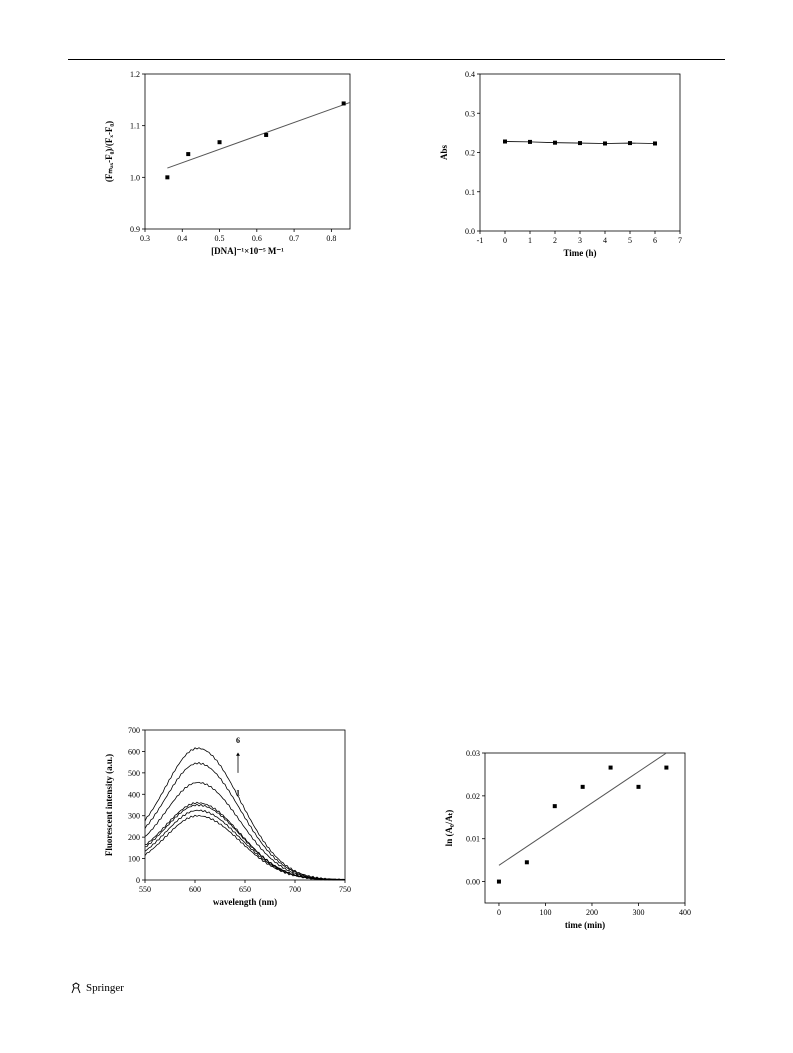 This screenshot has width=793, height=1053. What do you see at coordinates (134, 859) in the screenshot?
I see `y-tick-label: 100` at bounding box center [134, 859].